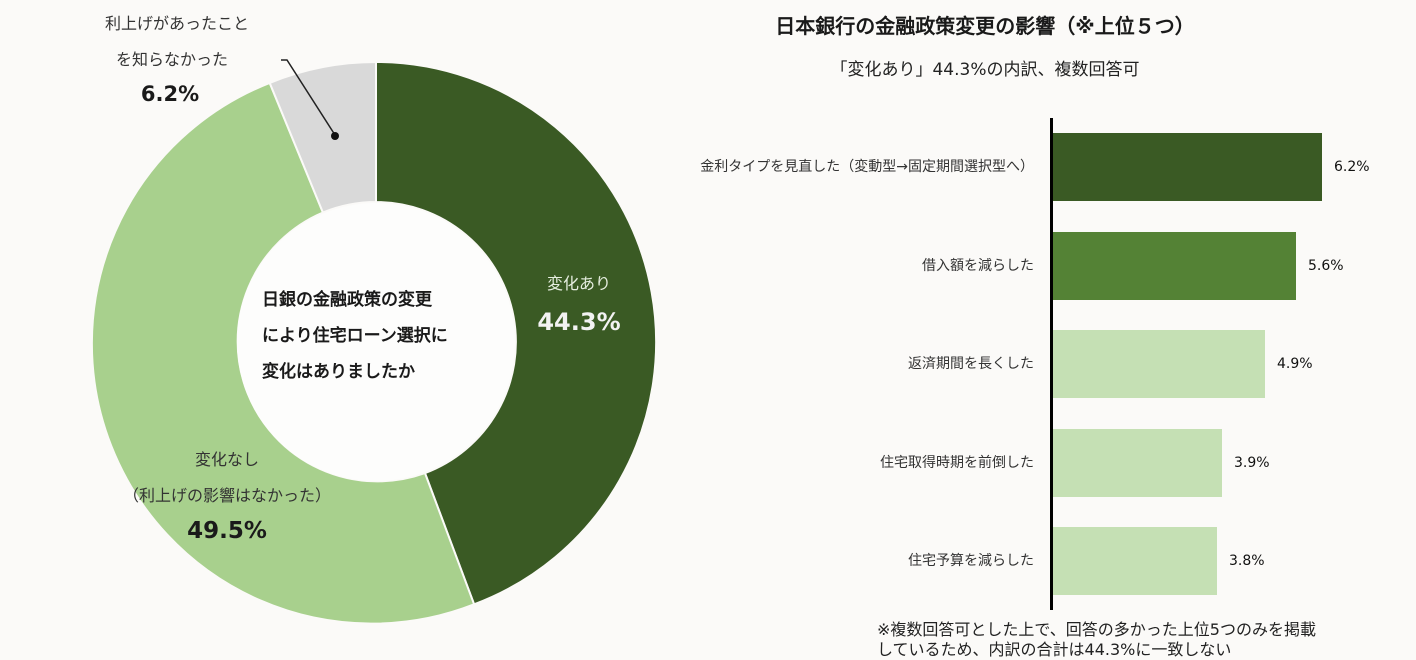  Describe the element at coordinates (708, 561) in the screenshot. I see `bar-row: 住宅予算を減らした 3.8%` at that location.